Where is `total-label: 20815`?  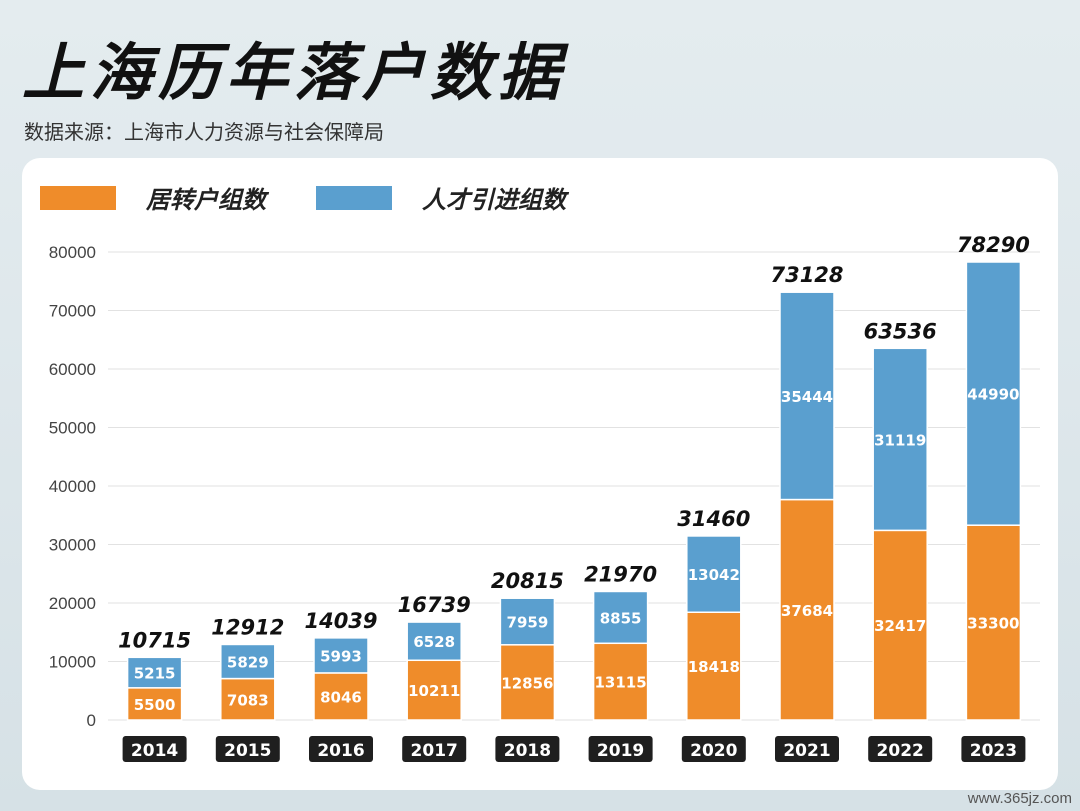 total-label: 20815 is located at coordinates (527, 581).